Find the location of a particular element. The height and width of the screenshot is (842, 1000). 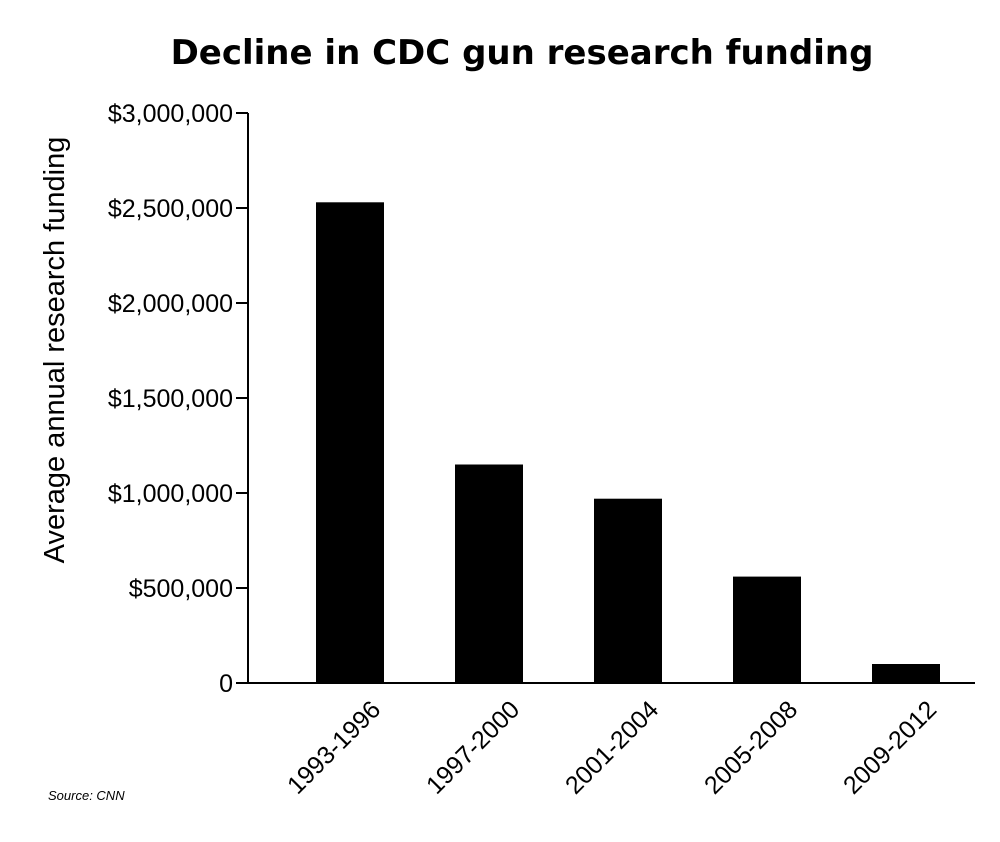

x-tick-label: 1997-2000 is located at coordinates (473, 747).